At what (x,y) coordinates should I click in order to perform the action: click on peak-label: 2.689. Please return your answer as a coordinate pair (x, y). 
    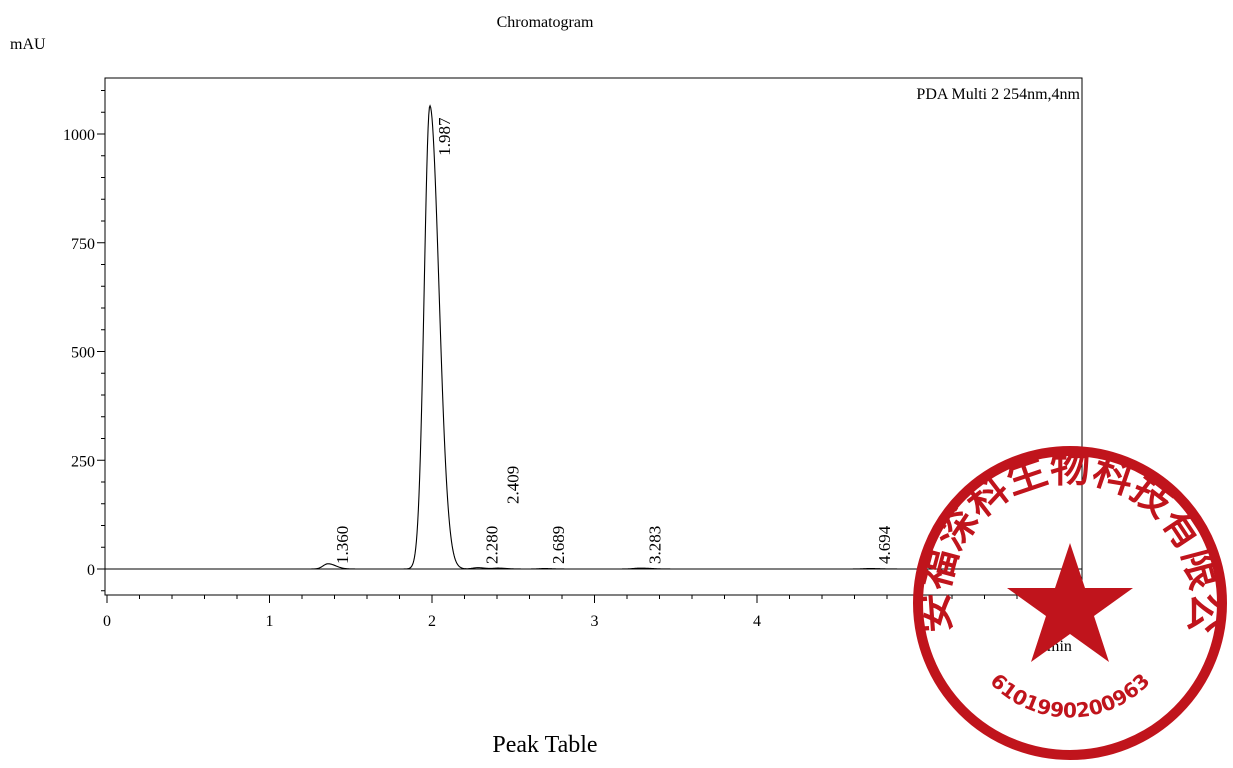
    Looking at the image, I should click on (558, 545).